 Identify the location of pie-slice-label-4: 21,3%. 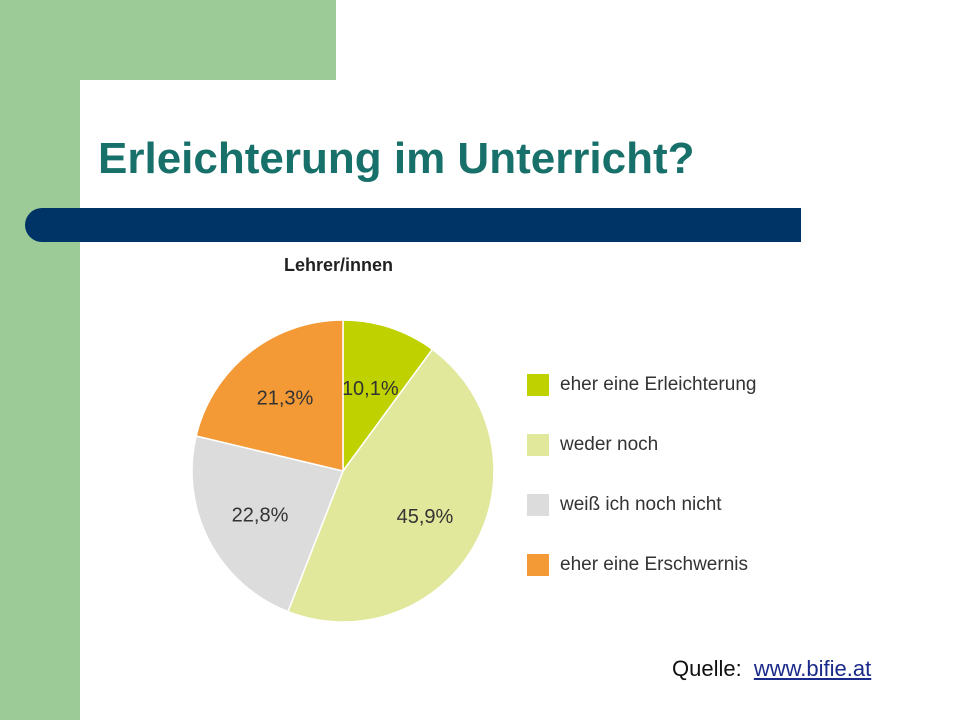
(285, 399).